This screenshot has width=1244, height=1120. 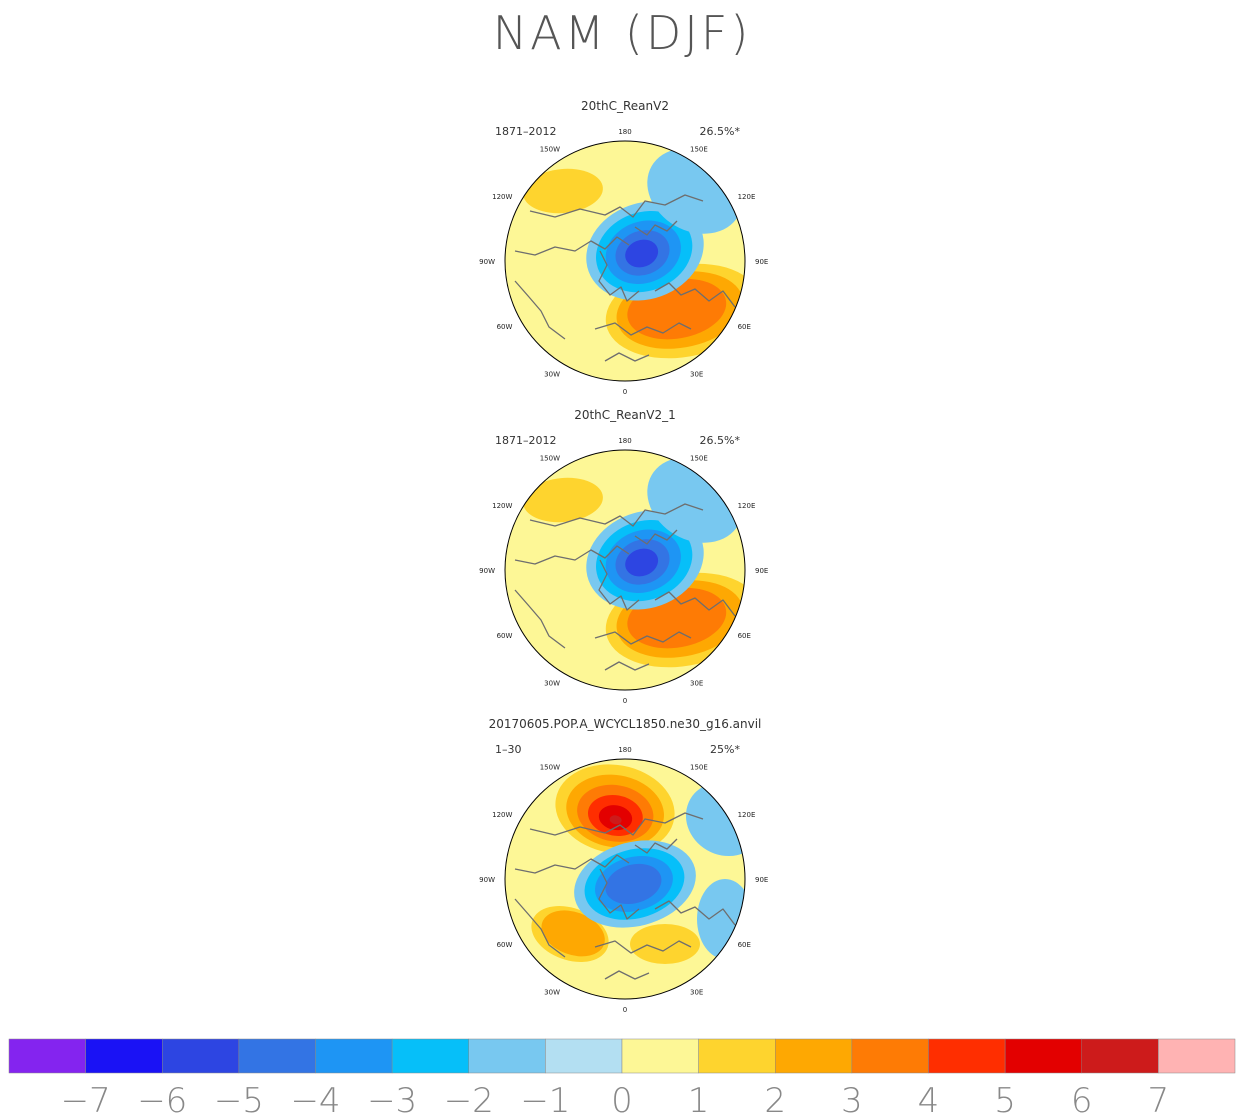 I want to click on panel-variance: 25%*, so click(x=725, y=749).